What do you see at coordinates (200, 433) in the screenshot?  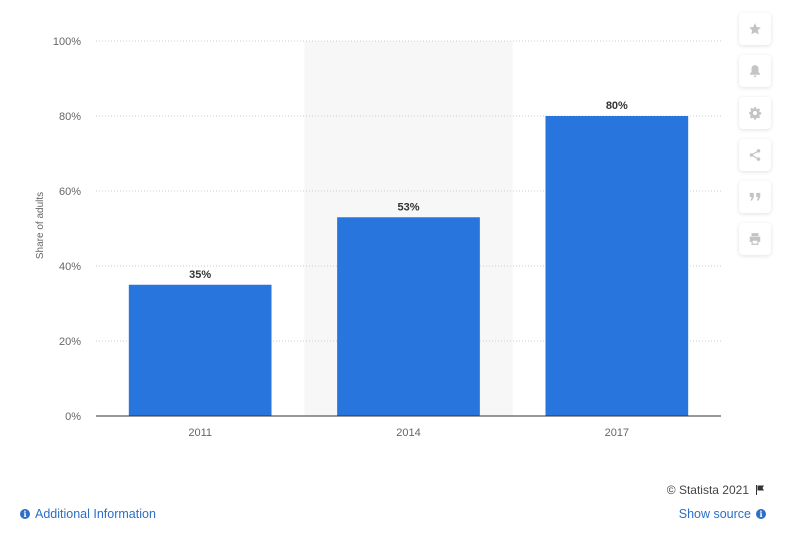 I see `x-tick-label: 2011` at bounding box center [200, 433].